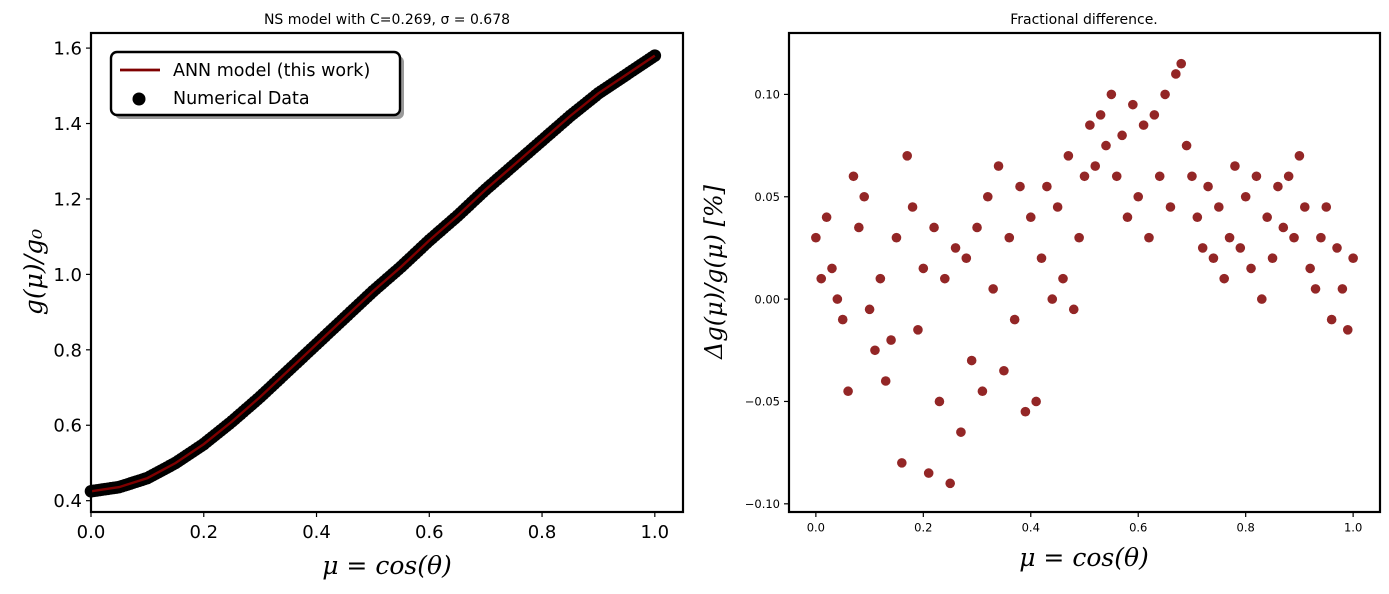  What do you see at coordinates (1138, 528) in the screenshot?
I see `right-x-tick-label: 0.6` at bounding box center [1138, 528].